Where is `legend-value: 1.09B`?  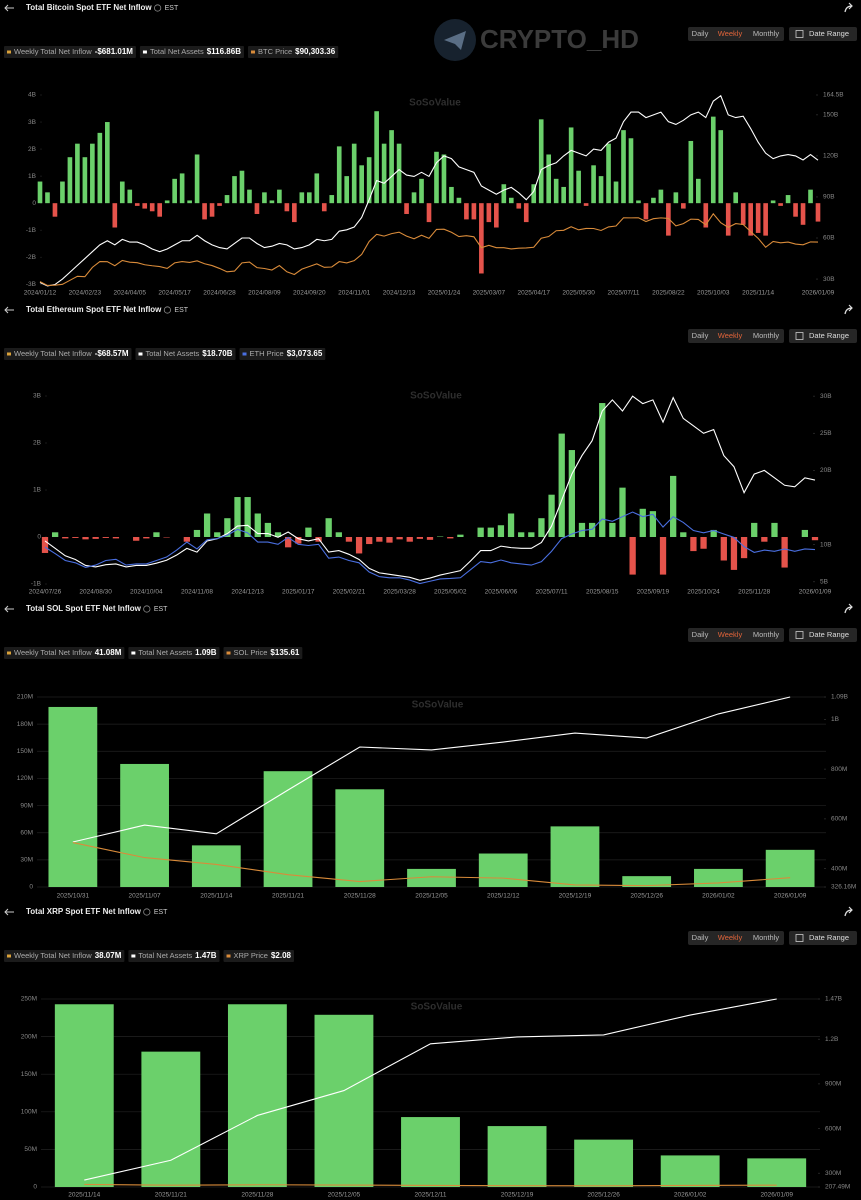
legend-value: 1.09B is located at coordinates (206, 652).